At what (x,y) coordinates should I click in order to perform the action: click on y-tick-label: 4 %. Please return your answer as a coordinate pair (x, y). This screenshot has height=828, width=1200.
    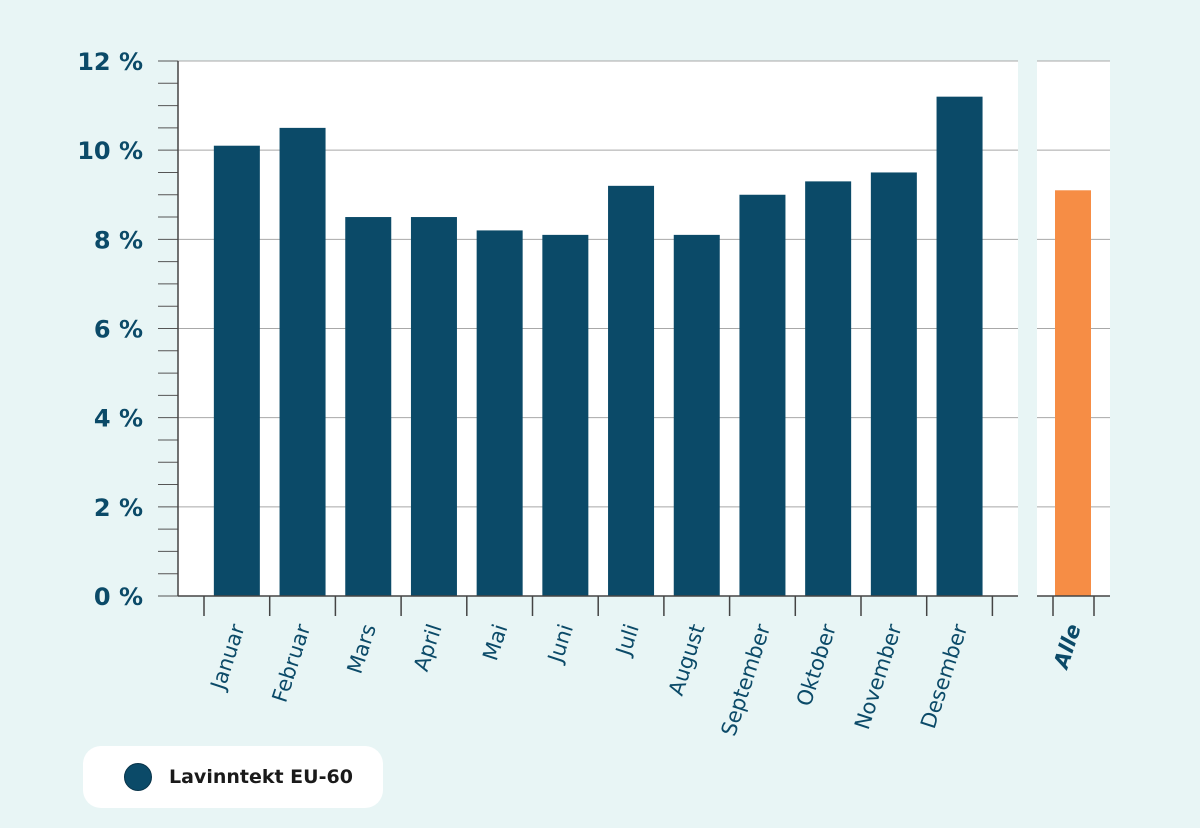
    Looking at the image, I should click on (118, 419).